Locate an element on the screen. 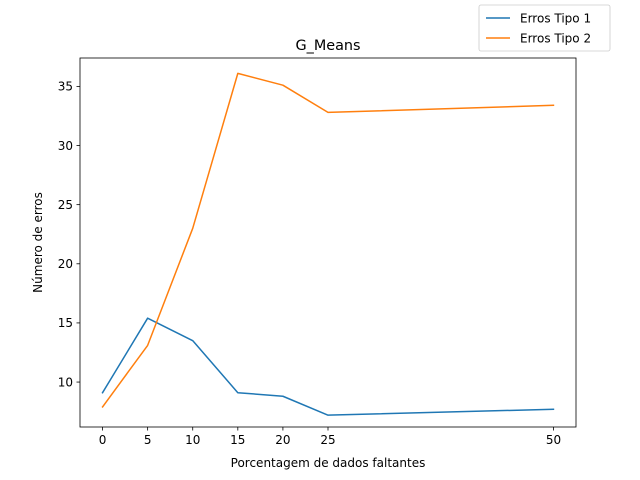 This screenshot has width=640, height=480. y-tick-label: 35 is located at coordinates (65, 87).